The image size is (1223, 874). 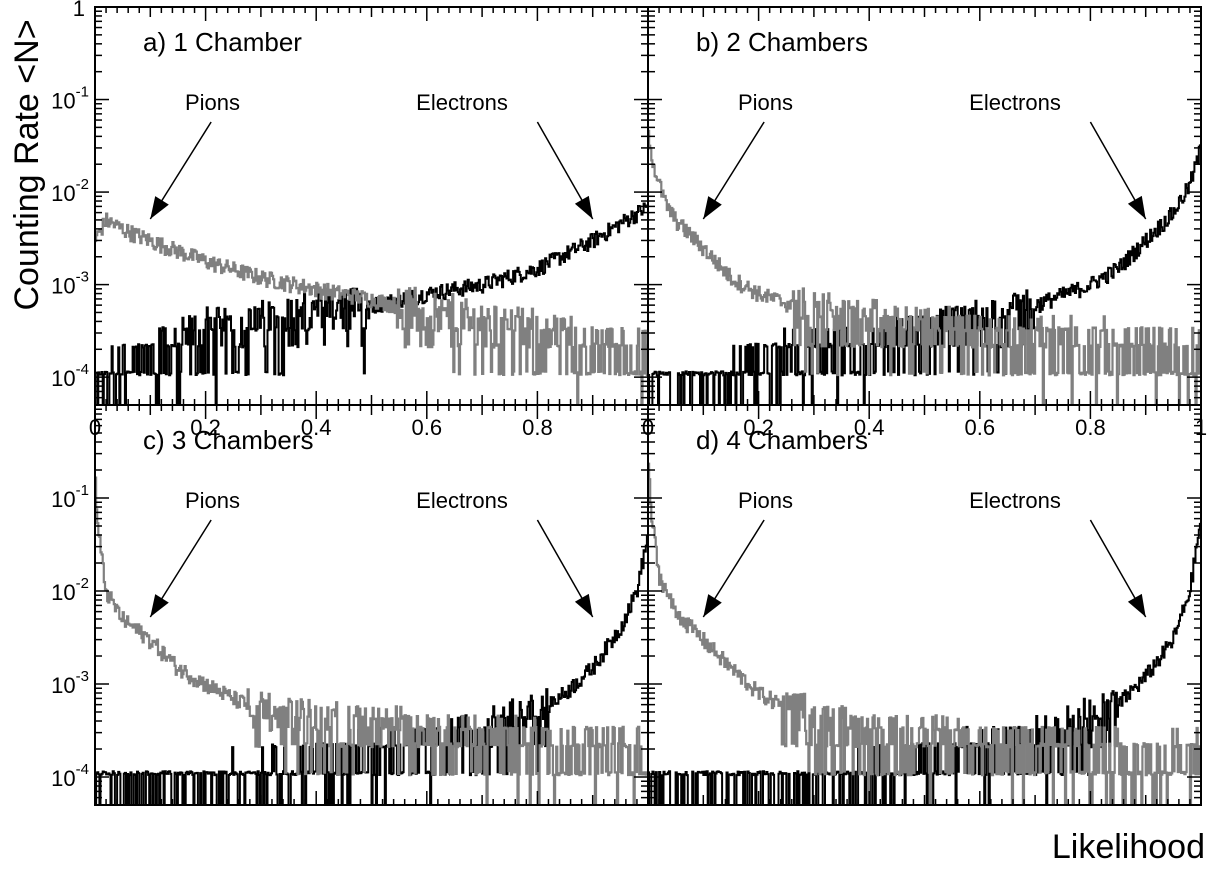 I want to click on y-axis-label-svg: Counting Rate <N>, so click(x=27, y=164).